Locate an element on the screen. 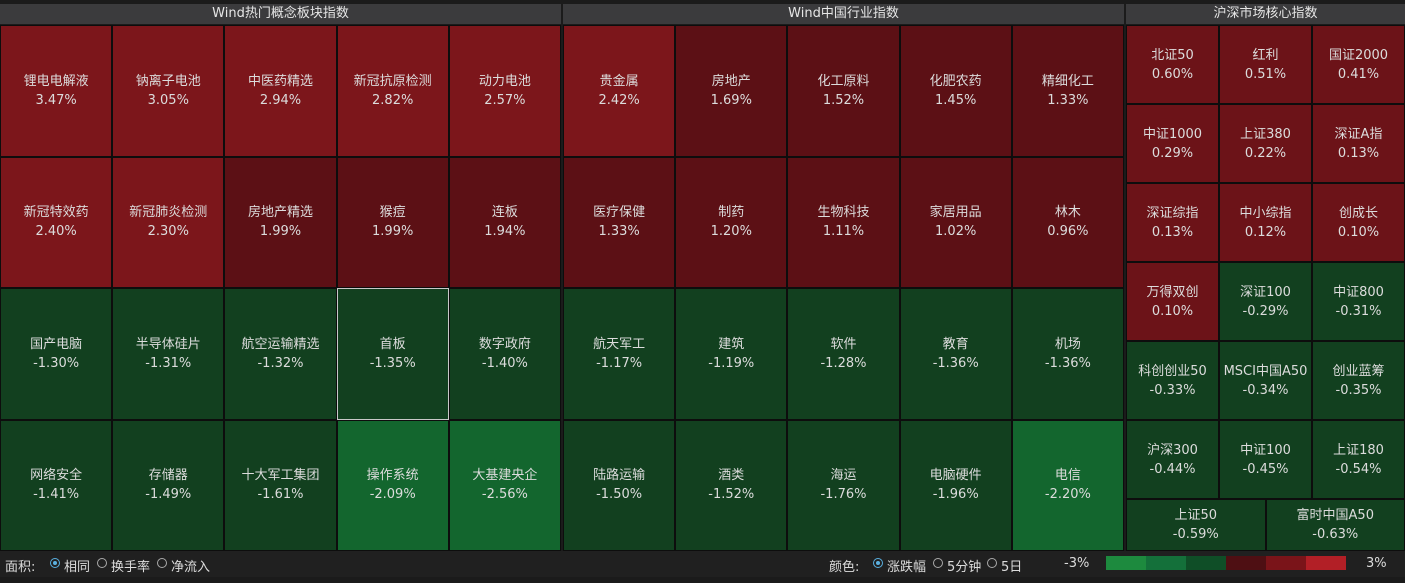 The width and height of the screenshot is (1405, 583). heatmap-cell: 创业蓝筹 -0.35% is located at coordinates (1358, 380).